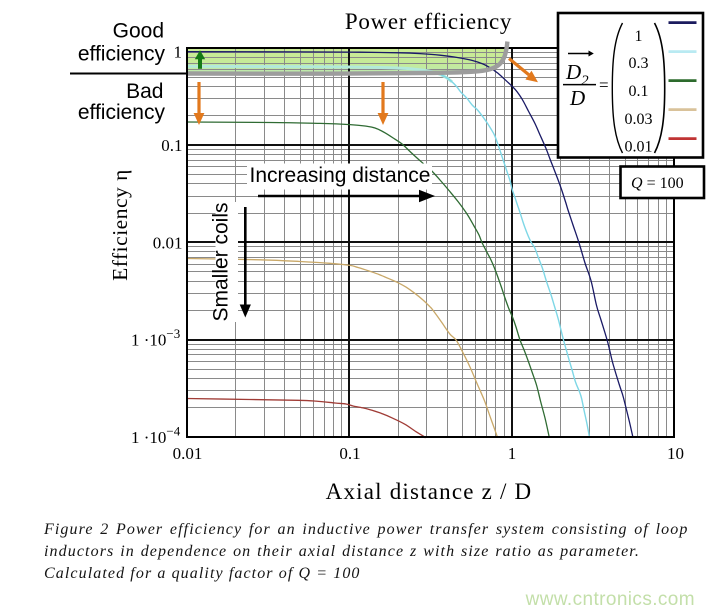  Describe the element at coordinates (428, 21) in the screenshot. I see `svg-text: Power efficiency` at that location.